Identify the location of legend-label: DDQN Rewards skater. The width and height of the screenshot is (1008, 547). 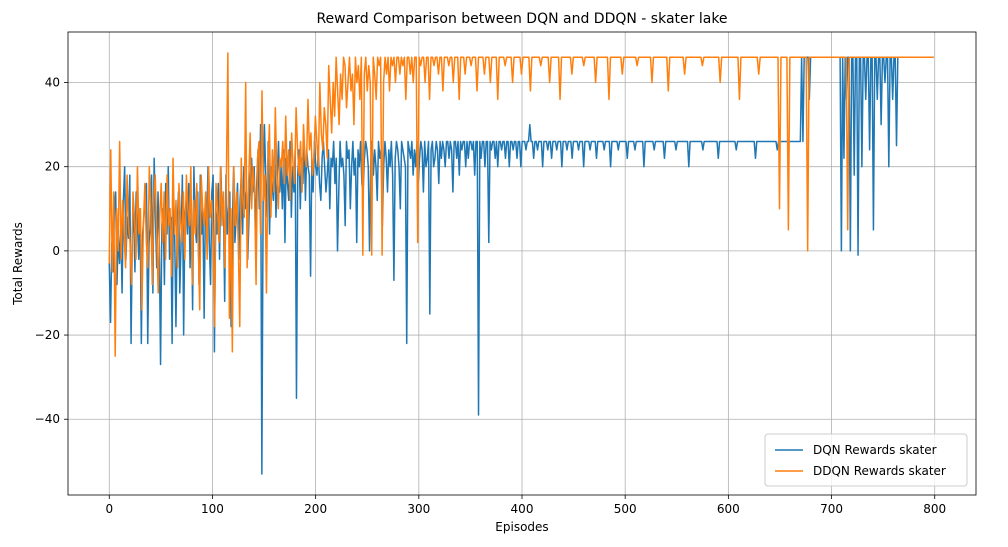
(879, 471).